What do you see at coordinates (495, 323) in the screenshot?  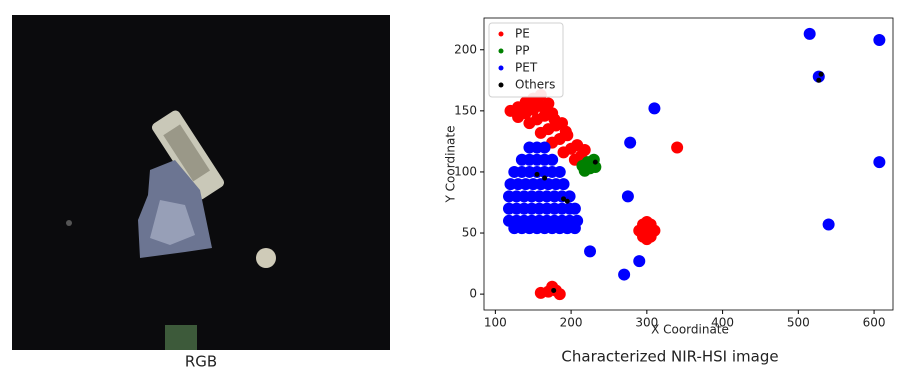 I see `x-tick-label: 100` at bounding box center [495, 323].